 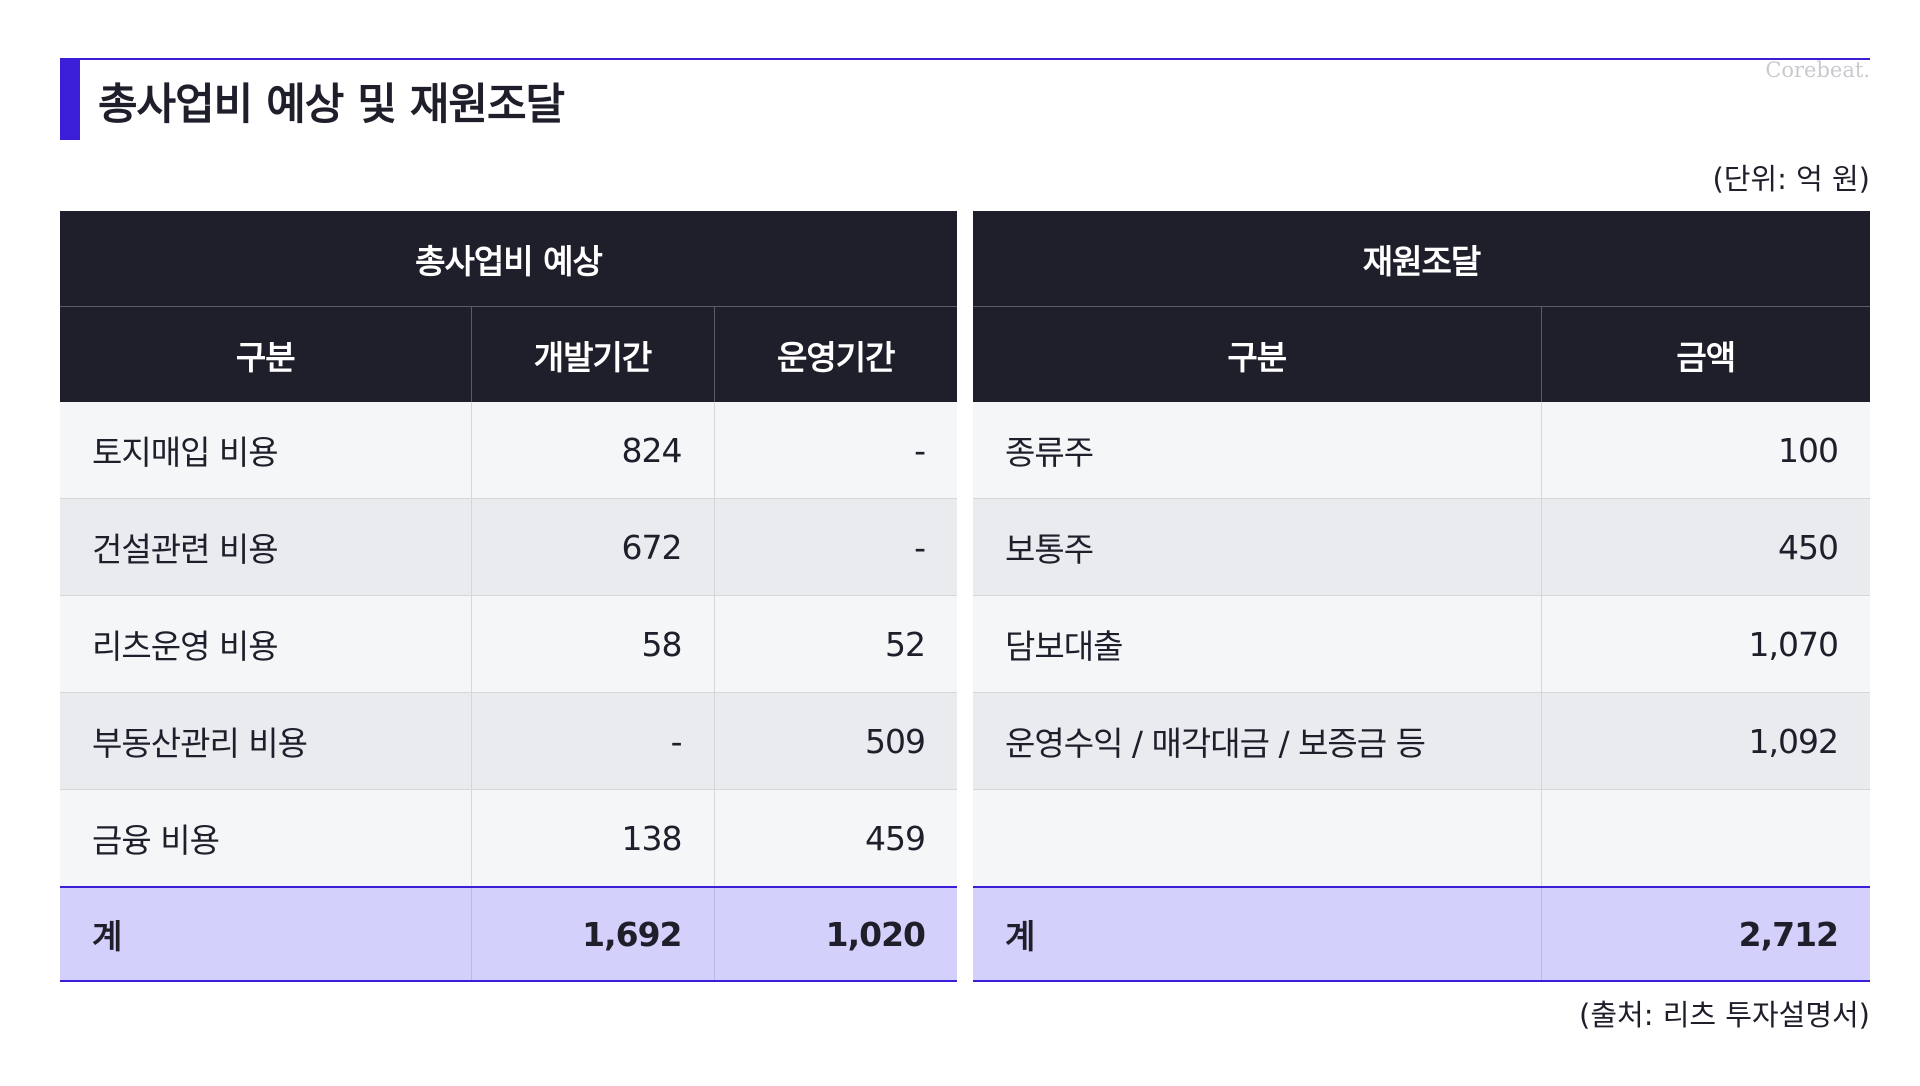 I want to click on title-accent-bar, so click(x=70, y=99).